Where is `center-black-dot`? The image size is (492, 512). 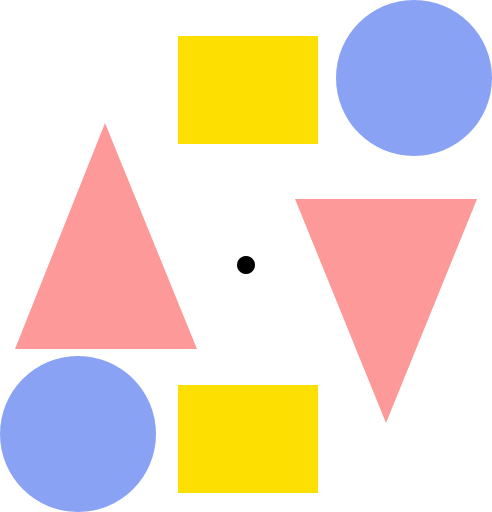 center-black-dot is located at coordinates (246, 265).